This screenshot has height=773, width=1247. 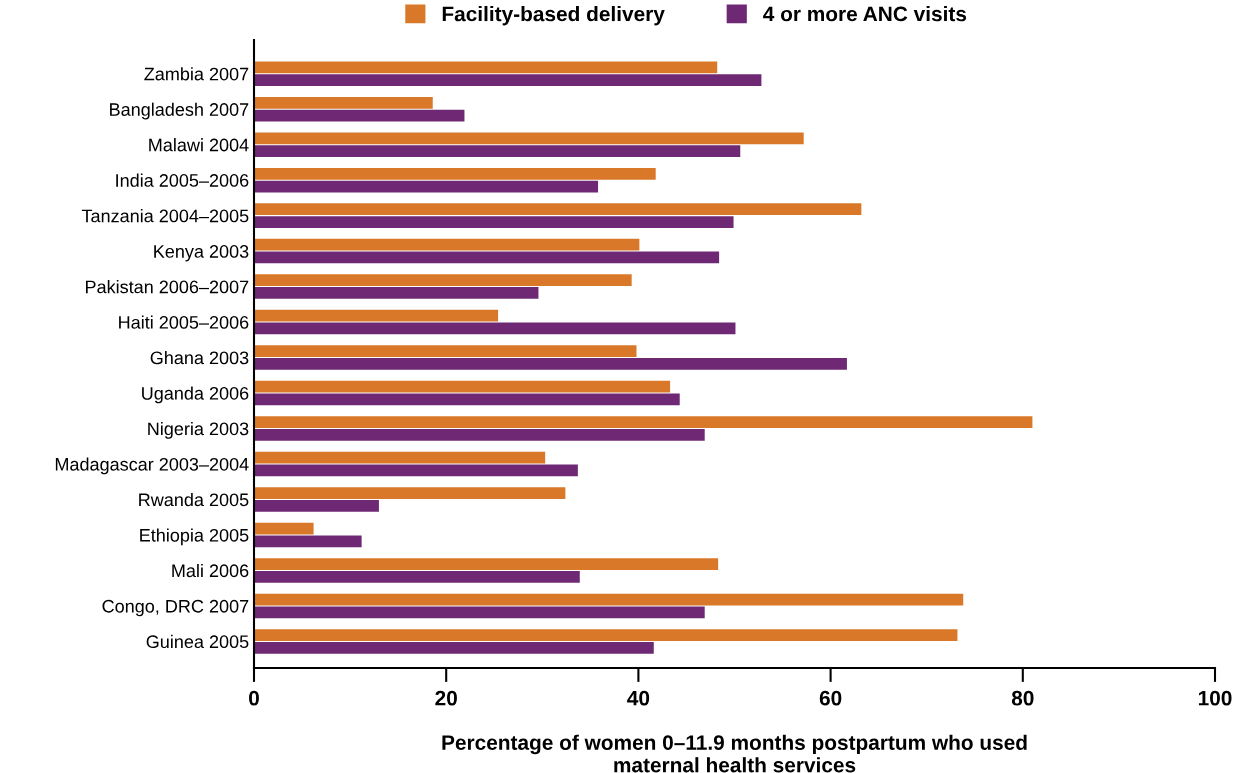 What do you see at coordinates (199, 145) in the screenshot?
I see `y-tick-label: Malawi 2004` at bounding box center [199, 145].